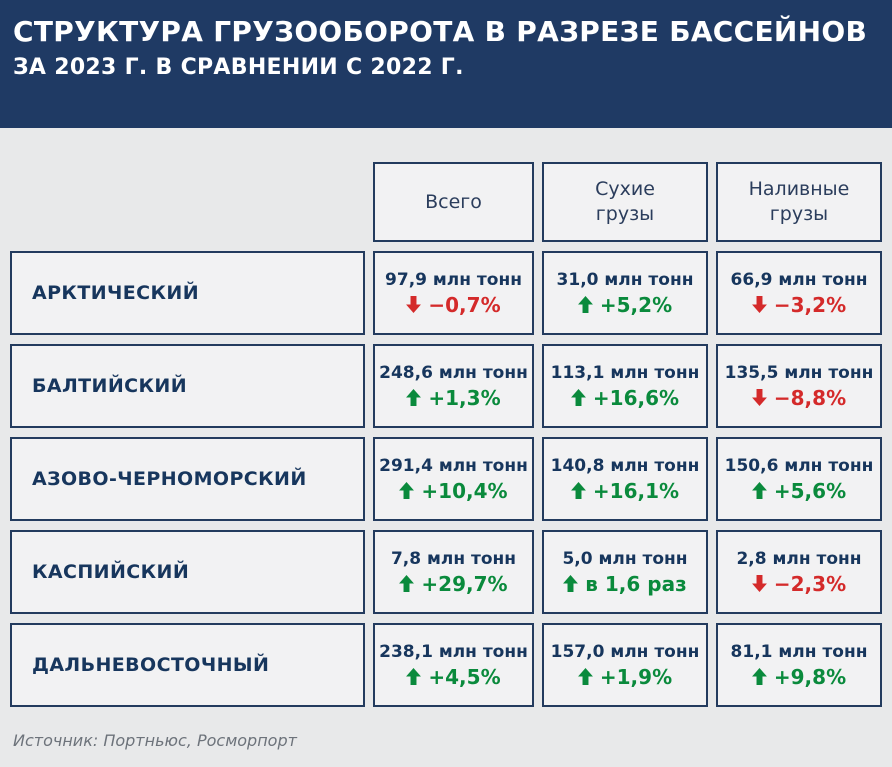 The image size is (892, 767). What do you see at coordinates (453, 372) in the screenshot?
I see `cell-value: 248,6 млн тонн` at bounding box center [453, 372].